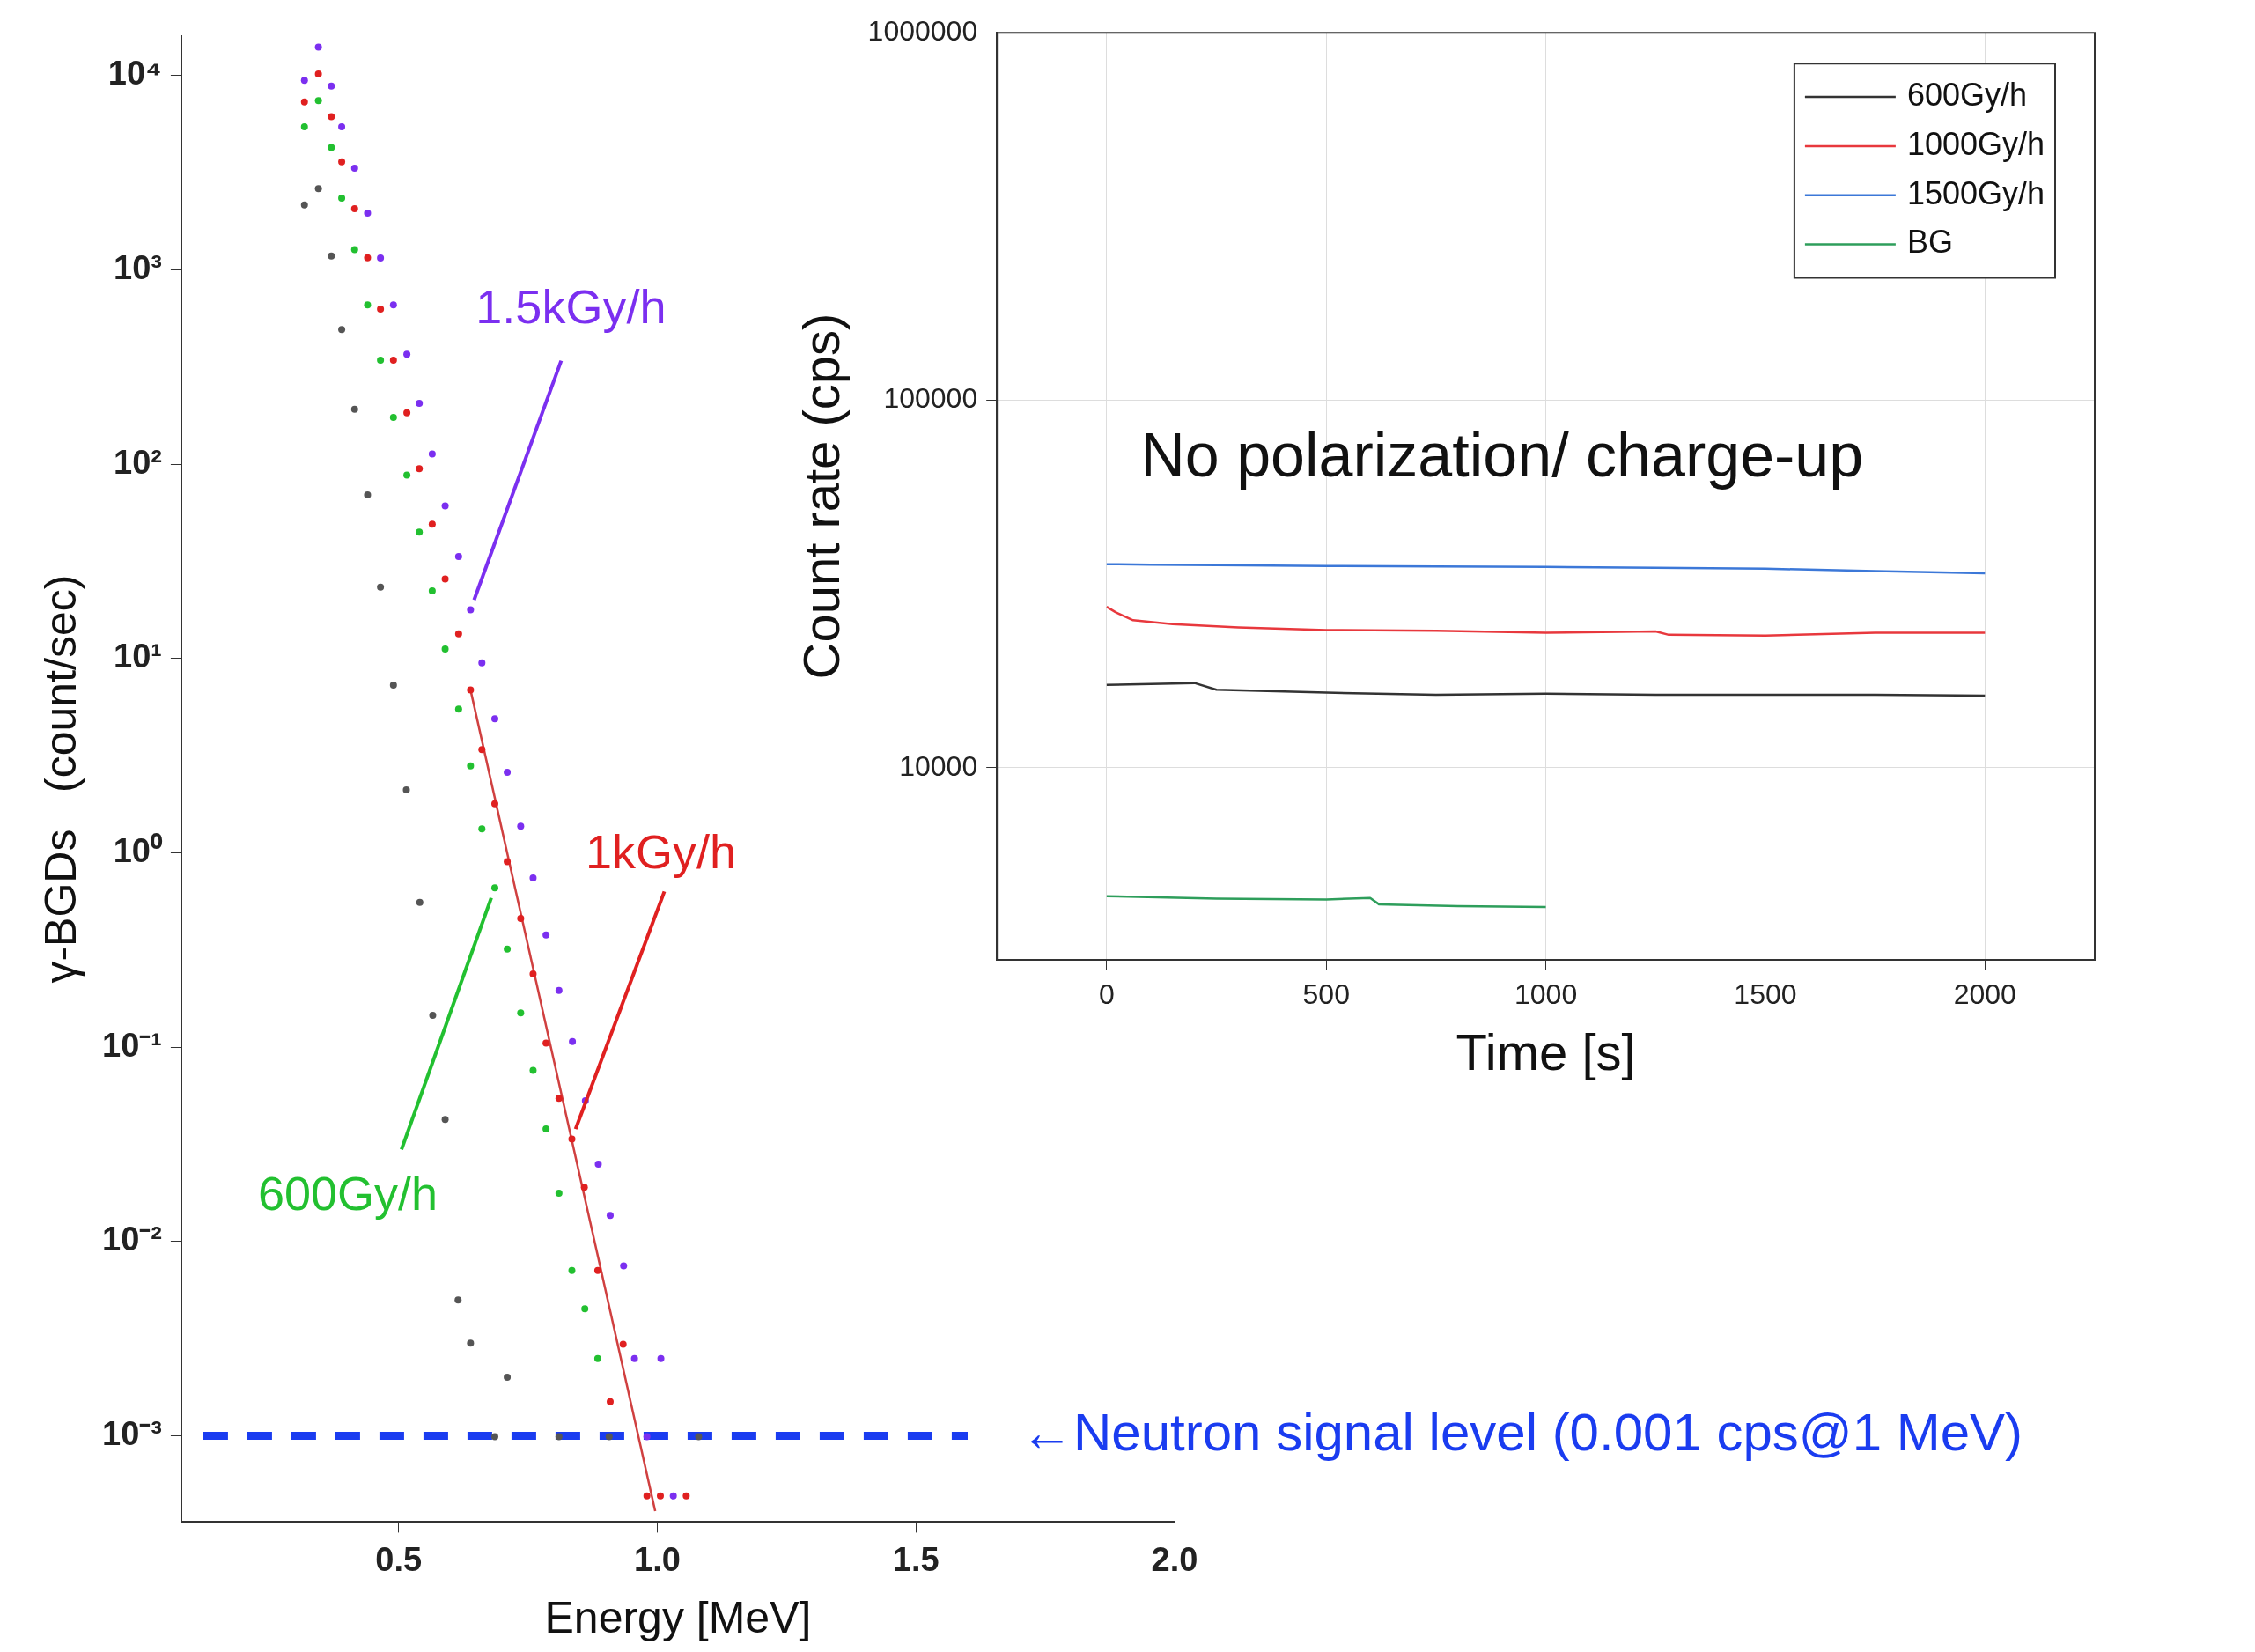 This screenshot has height=1652, width=2255. What do you see at coordinates (138, 657) in the screenshot?
I see `y-tick-label: 10¹` at bounding box center [138, 657].